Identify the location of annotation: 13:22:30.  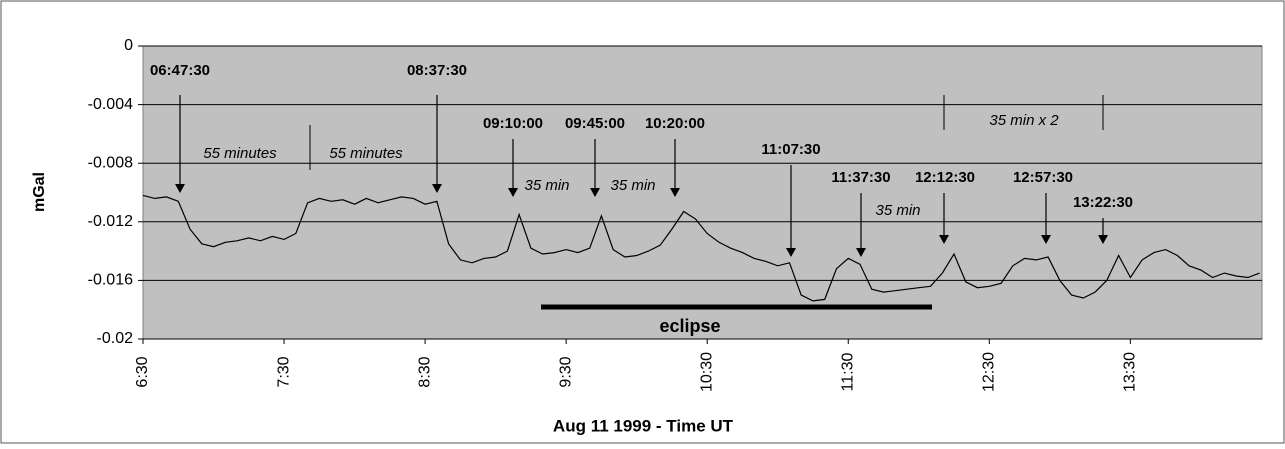
(1103, 202).